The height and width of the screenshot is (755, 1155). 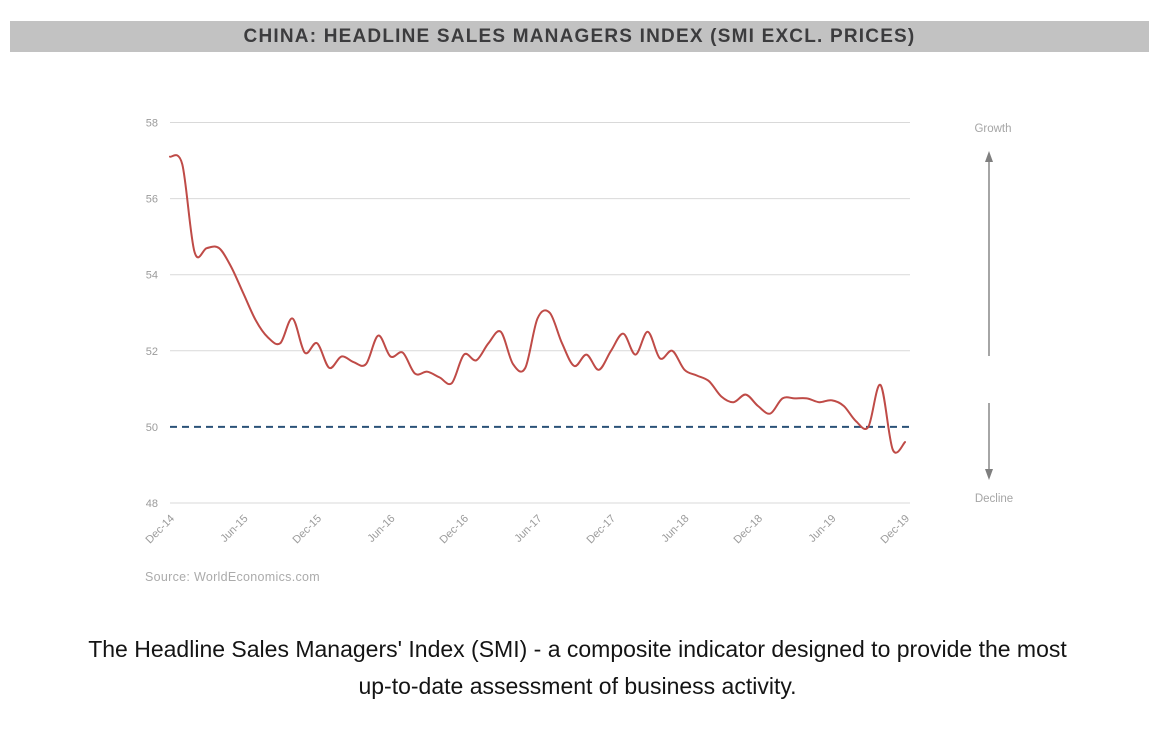 What do you see at coordinates (749, 530) in the screenshot?
I see `x-tick-label-Dec-18: Dec-18` at bounding box center [749, 530].